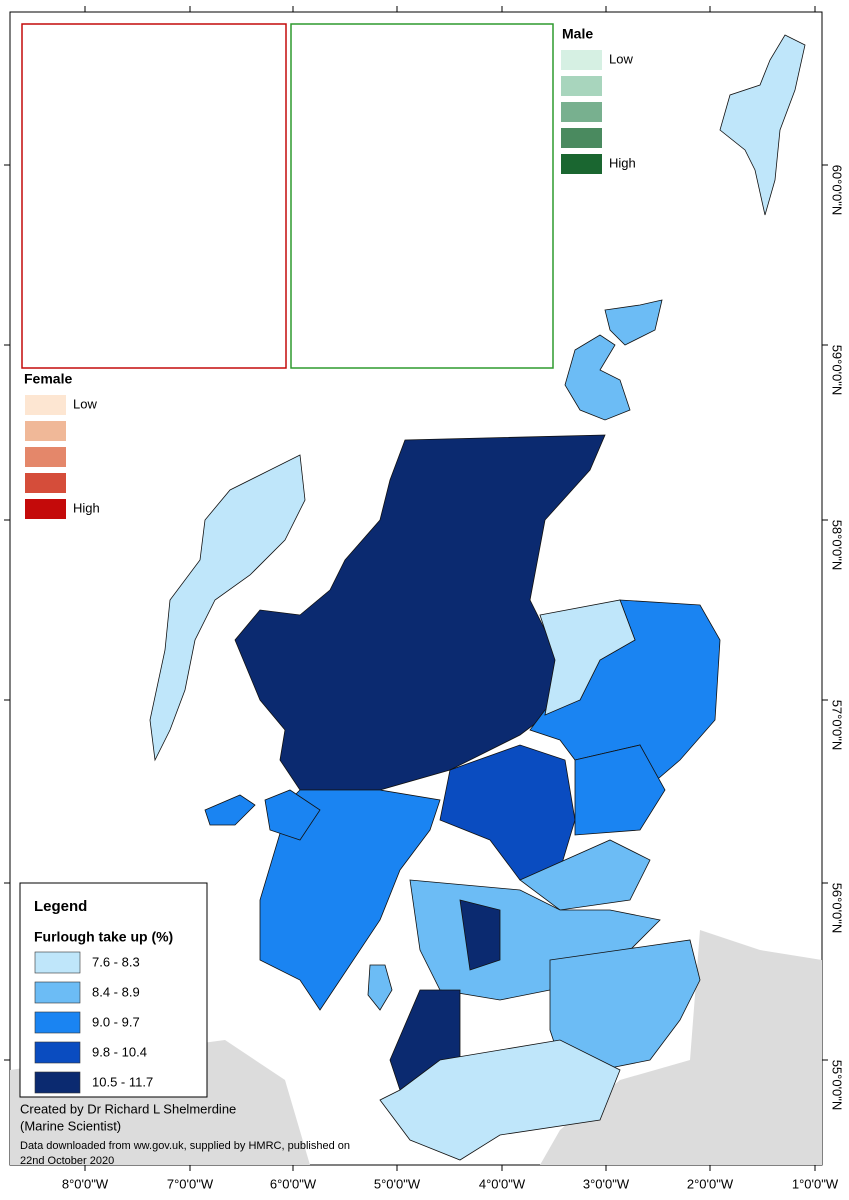 This screenshot has width=849, height=1200. Describe the element at coordinates (128, 1108) in the screenshot. I see `credit-author: Created by Dr Richard L Shelmerdine` at that location.